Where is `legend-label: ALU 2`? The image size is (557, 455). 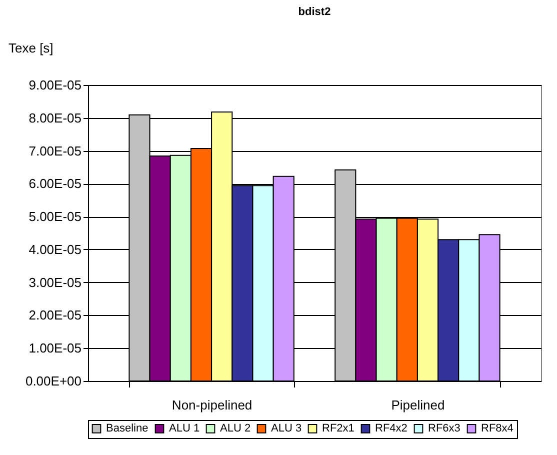 legend-label: ALU 2 is located at coordinates (235, 428).